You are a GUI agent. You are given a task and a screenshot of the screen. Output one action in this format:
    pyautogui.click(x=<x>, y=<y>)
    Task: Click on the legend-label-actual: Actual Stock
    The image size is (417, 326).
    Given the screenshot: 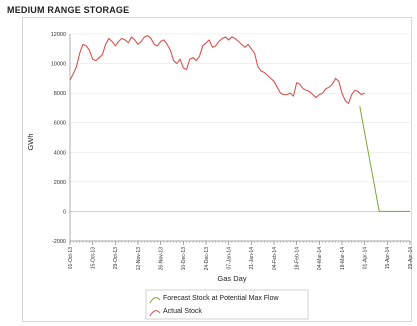 What is the action you would take?
    pyautogui.click(x=182, y=311)
    